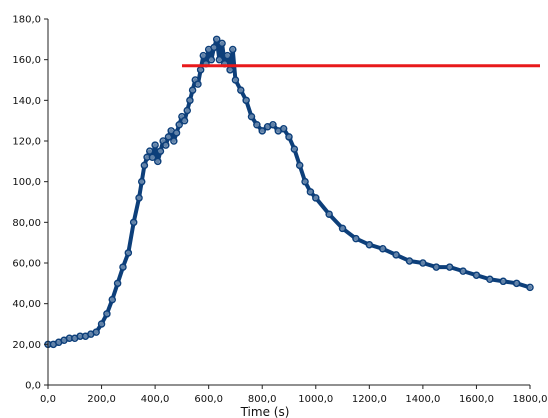 This screenshot has height=418, width=548. I want to click on x-tick-label: 1000,0, so click(315, 399).